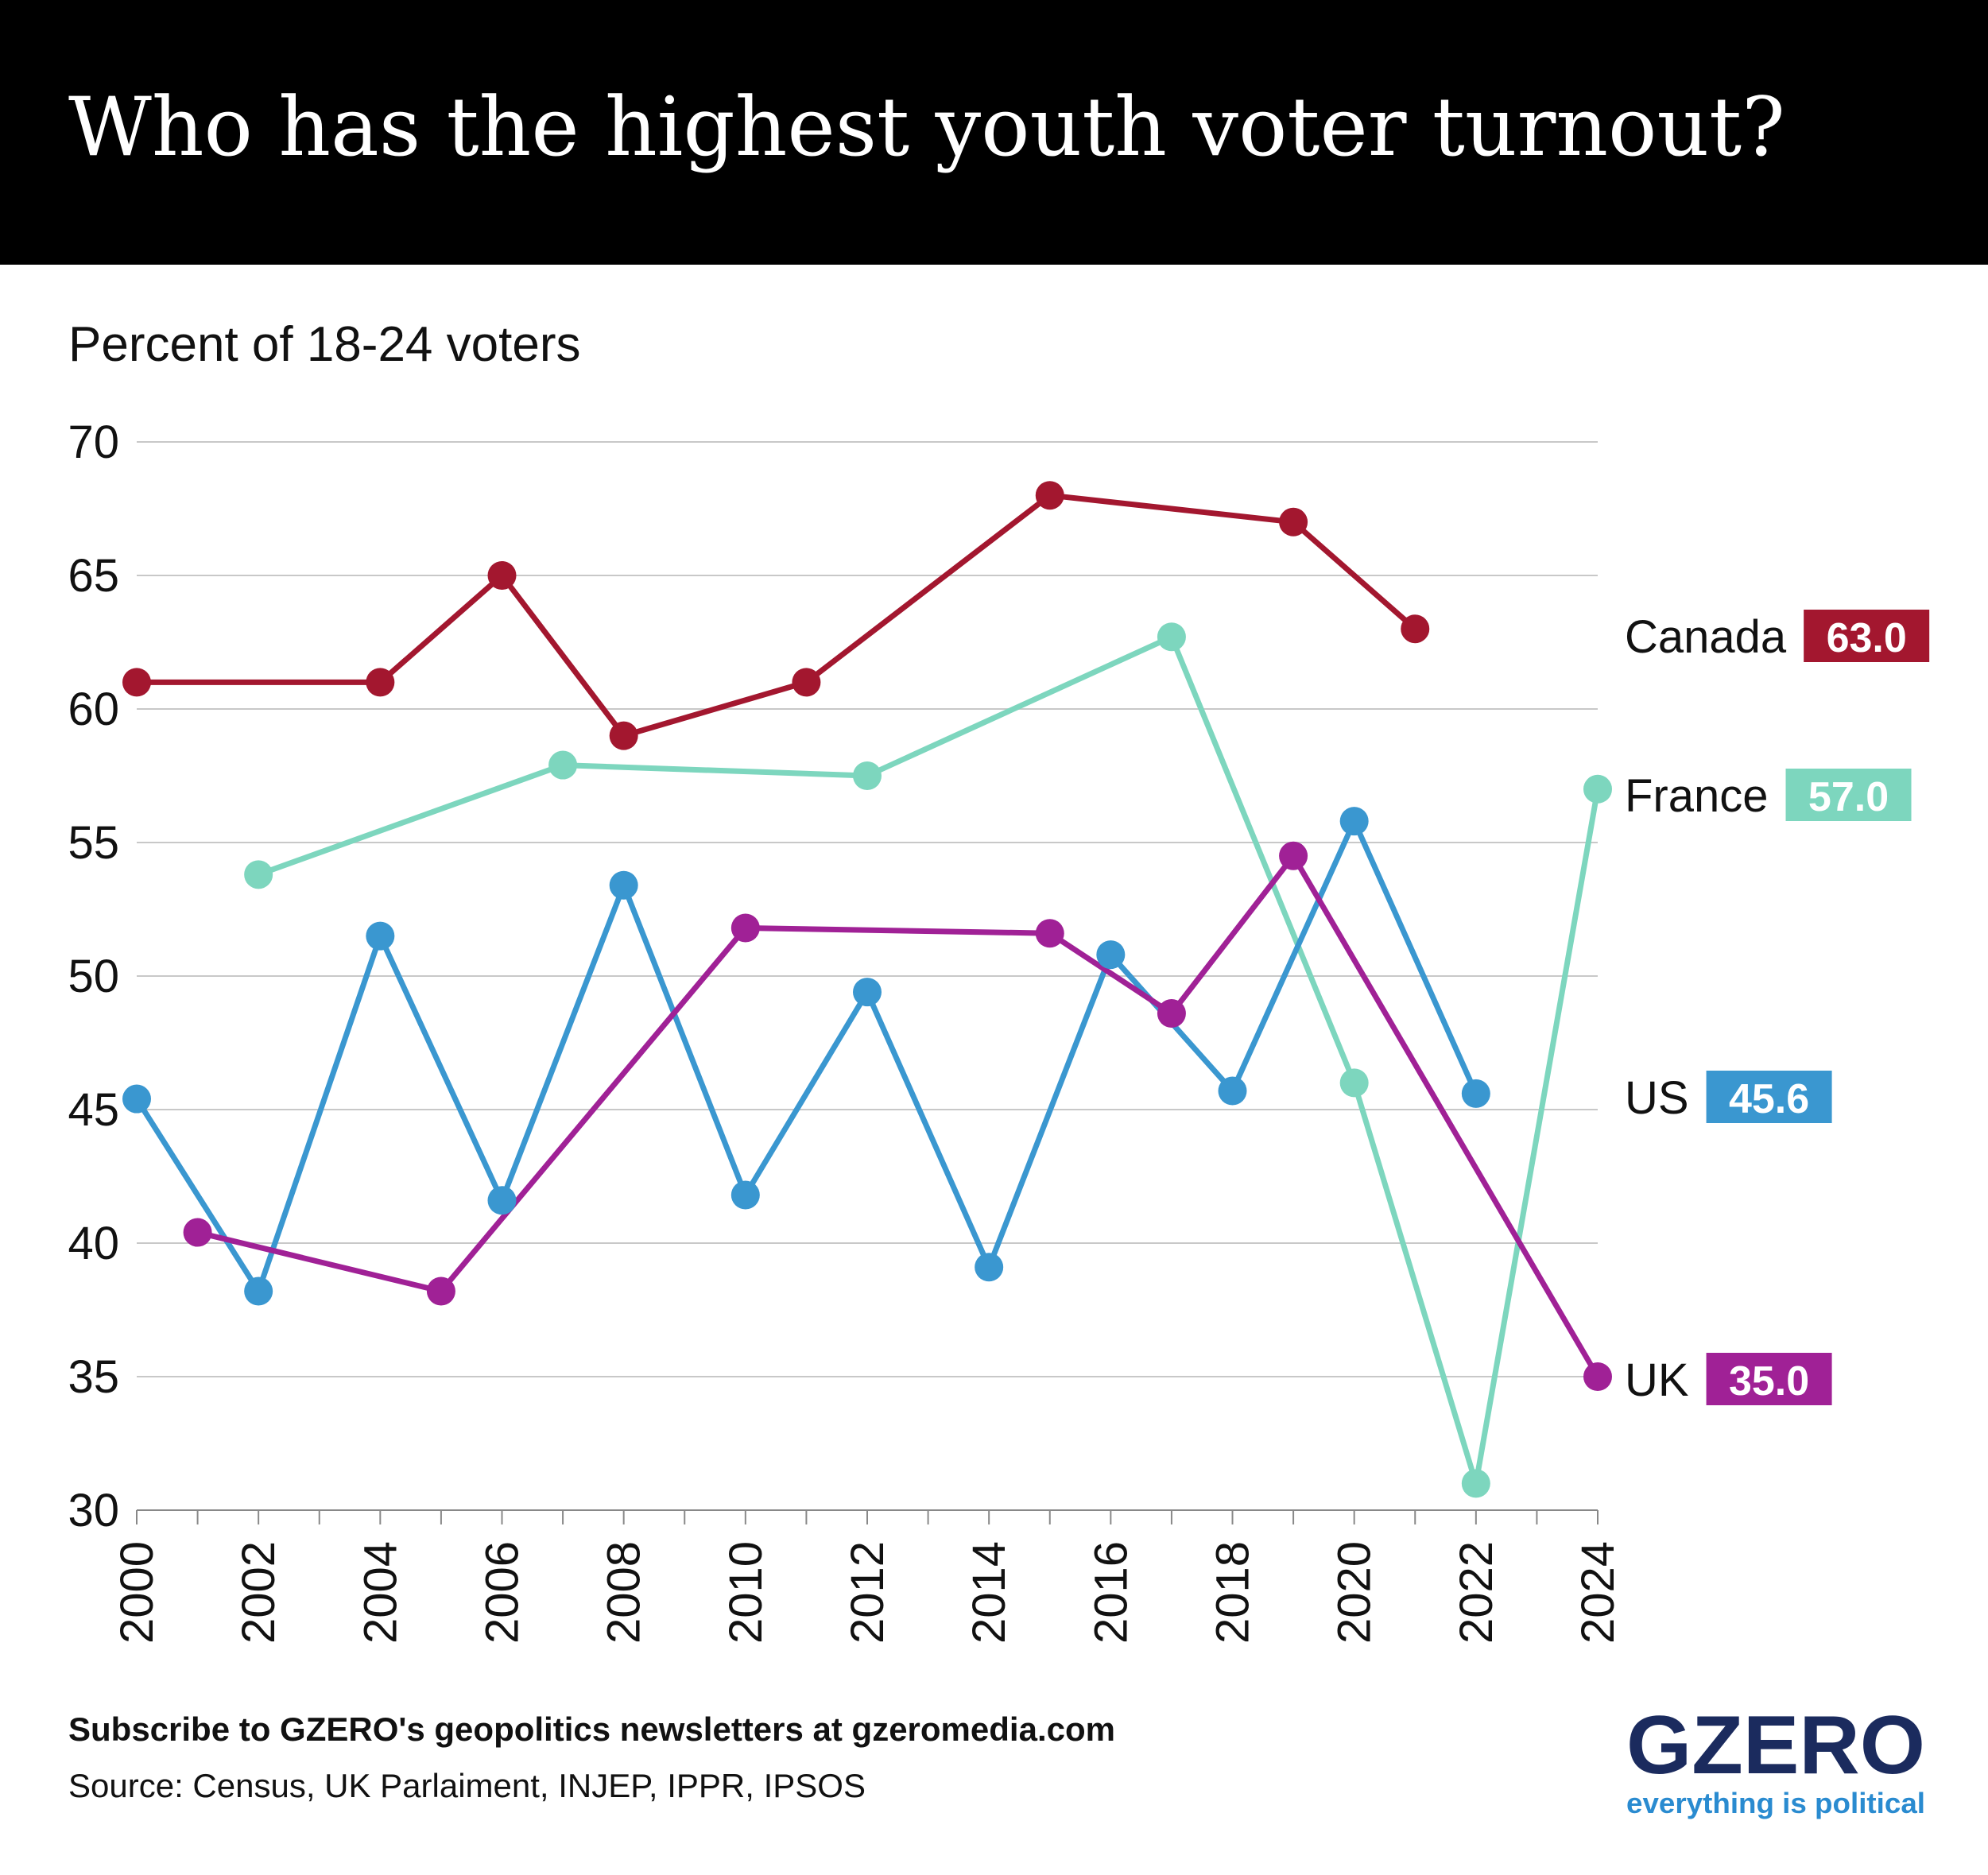 Image resolution: width=1988 pixels, height=1875 pixels. I want to click on y-tick-label: 55, so click(93, 843).